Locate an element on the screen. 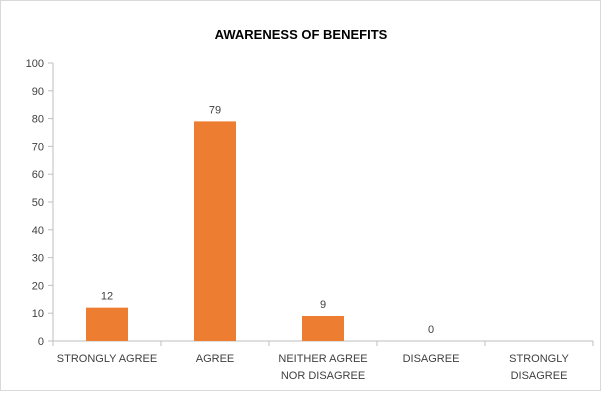 This screenshot has height=395, width=601. x-category-label: NEITHER AGREE is located at coordinates (322, 359).